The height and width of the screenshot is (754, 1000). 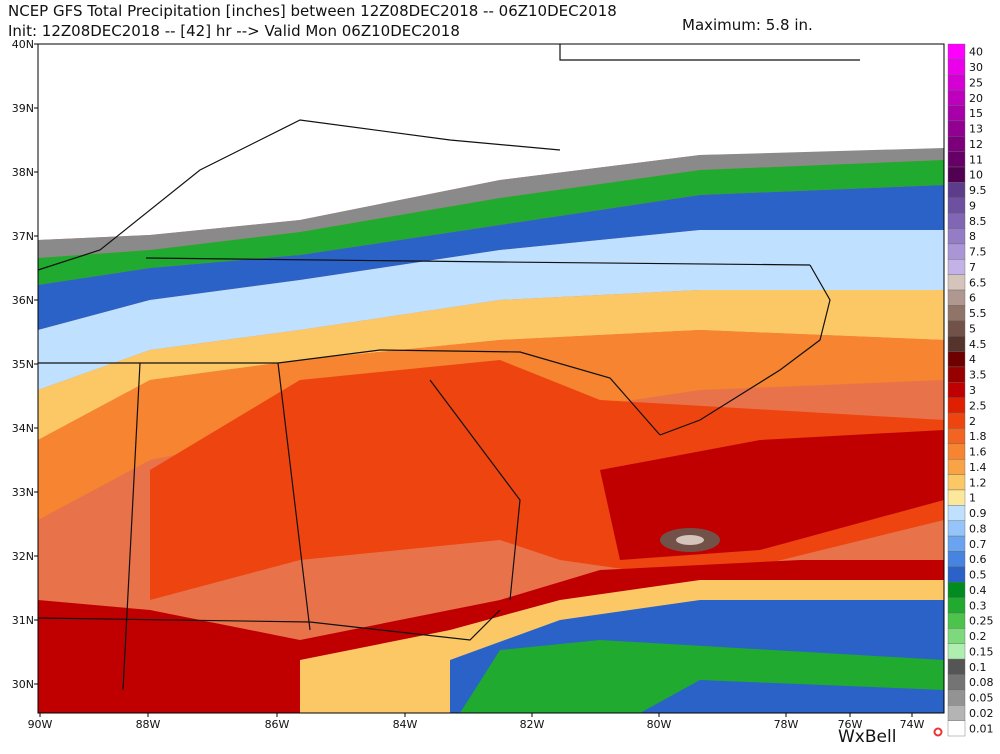 I want to click on lat-label: 40N, so click(x=23, y=44).